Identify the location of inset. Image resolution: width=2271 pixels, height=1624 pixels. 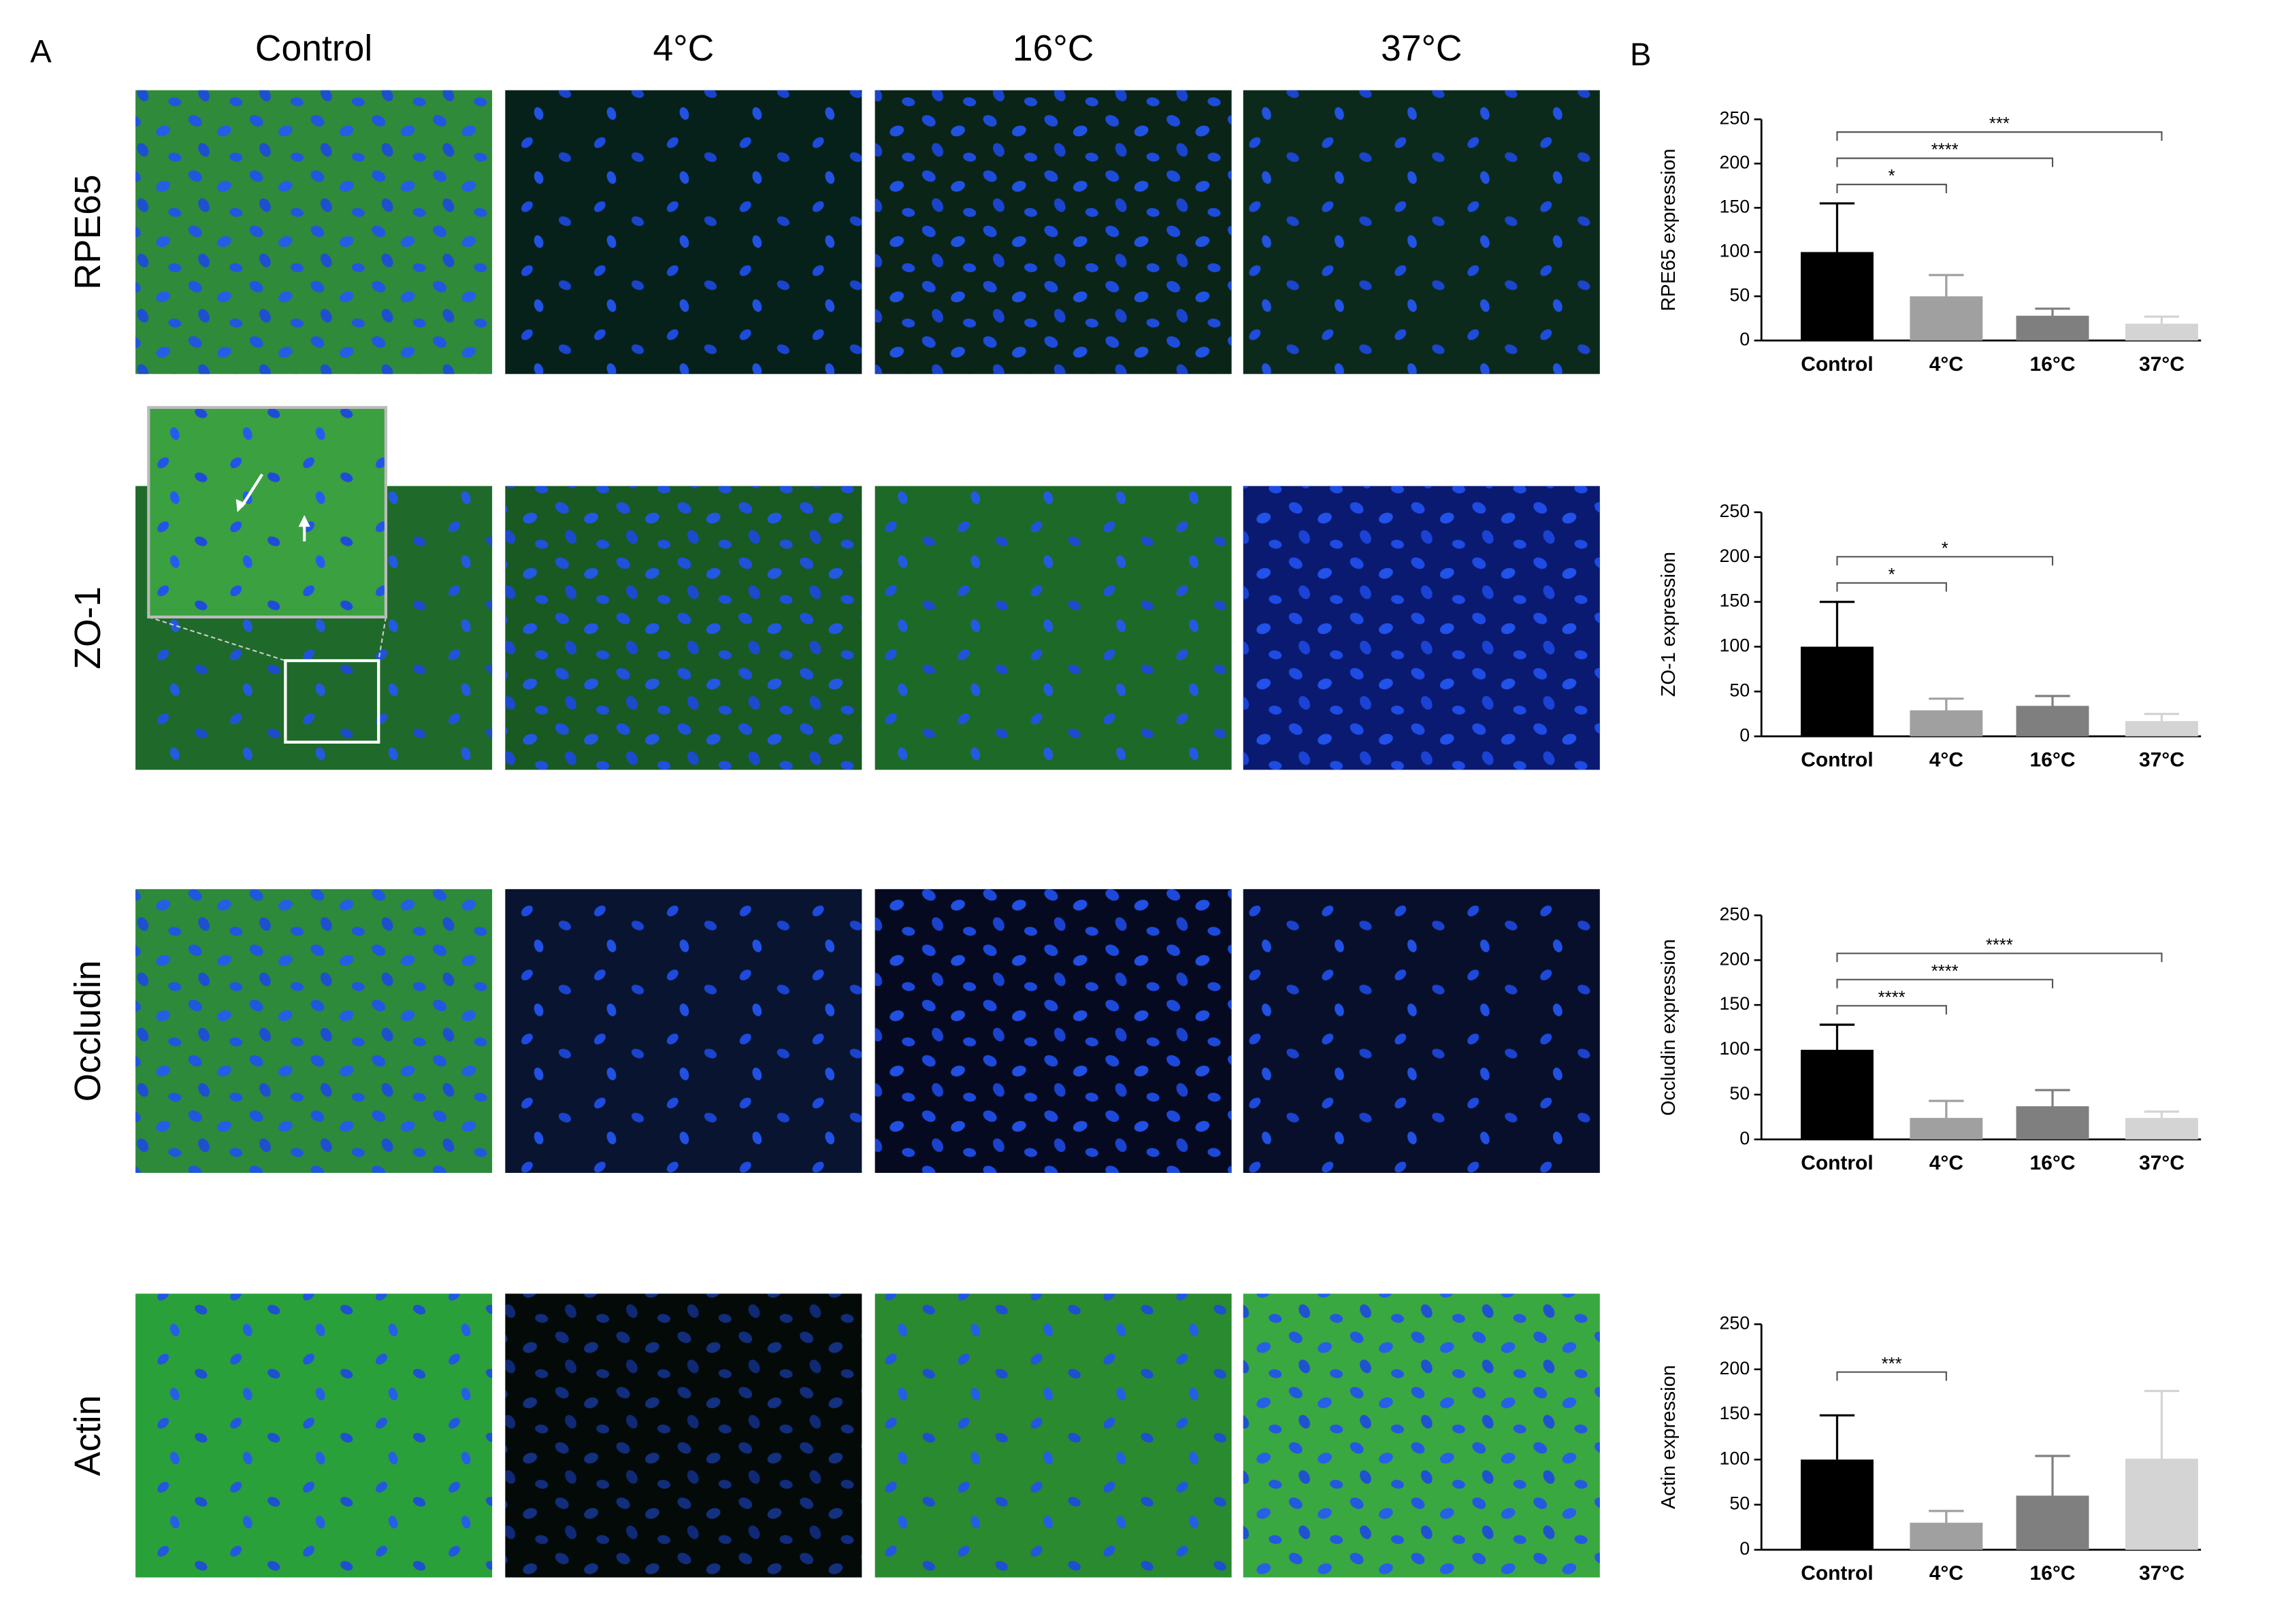
(267, 574).